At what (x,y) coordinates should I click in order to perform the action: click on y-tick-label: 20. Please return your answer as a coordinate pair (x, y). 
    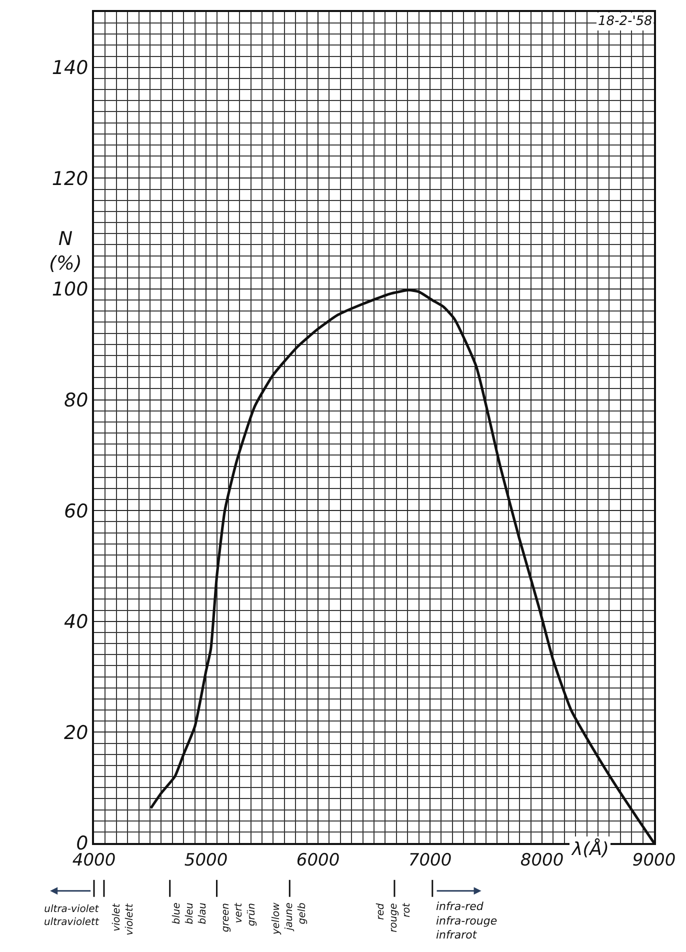
    Looking at the image, I should click on (76, 733).